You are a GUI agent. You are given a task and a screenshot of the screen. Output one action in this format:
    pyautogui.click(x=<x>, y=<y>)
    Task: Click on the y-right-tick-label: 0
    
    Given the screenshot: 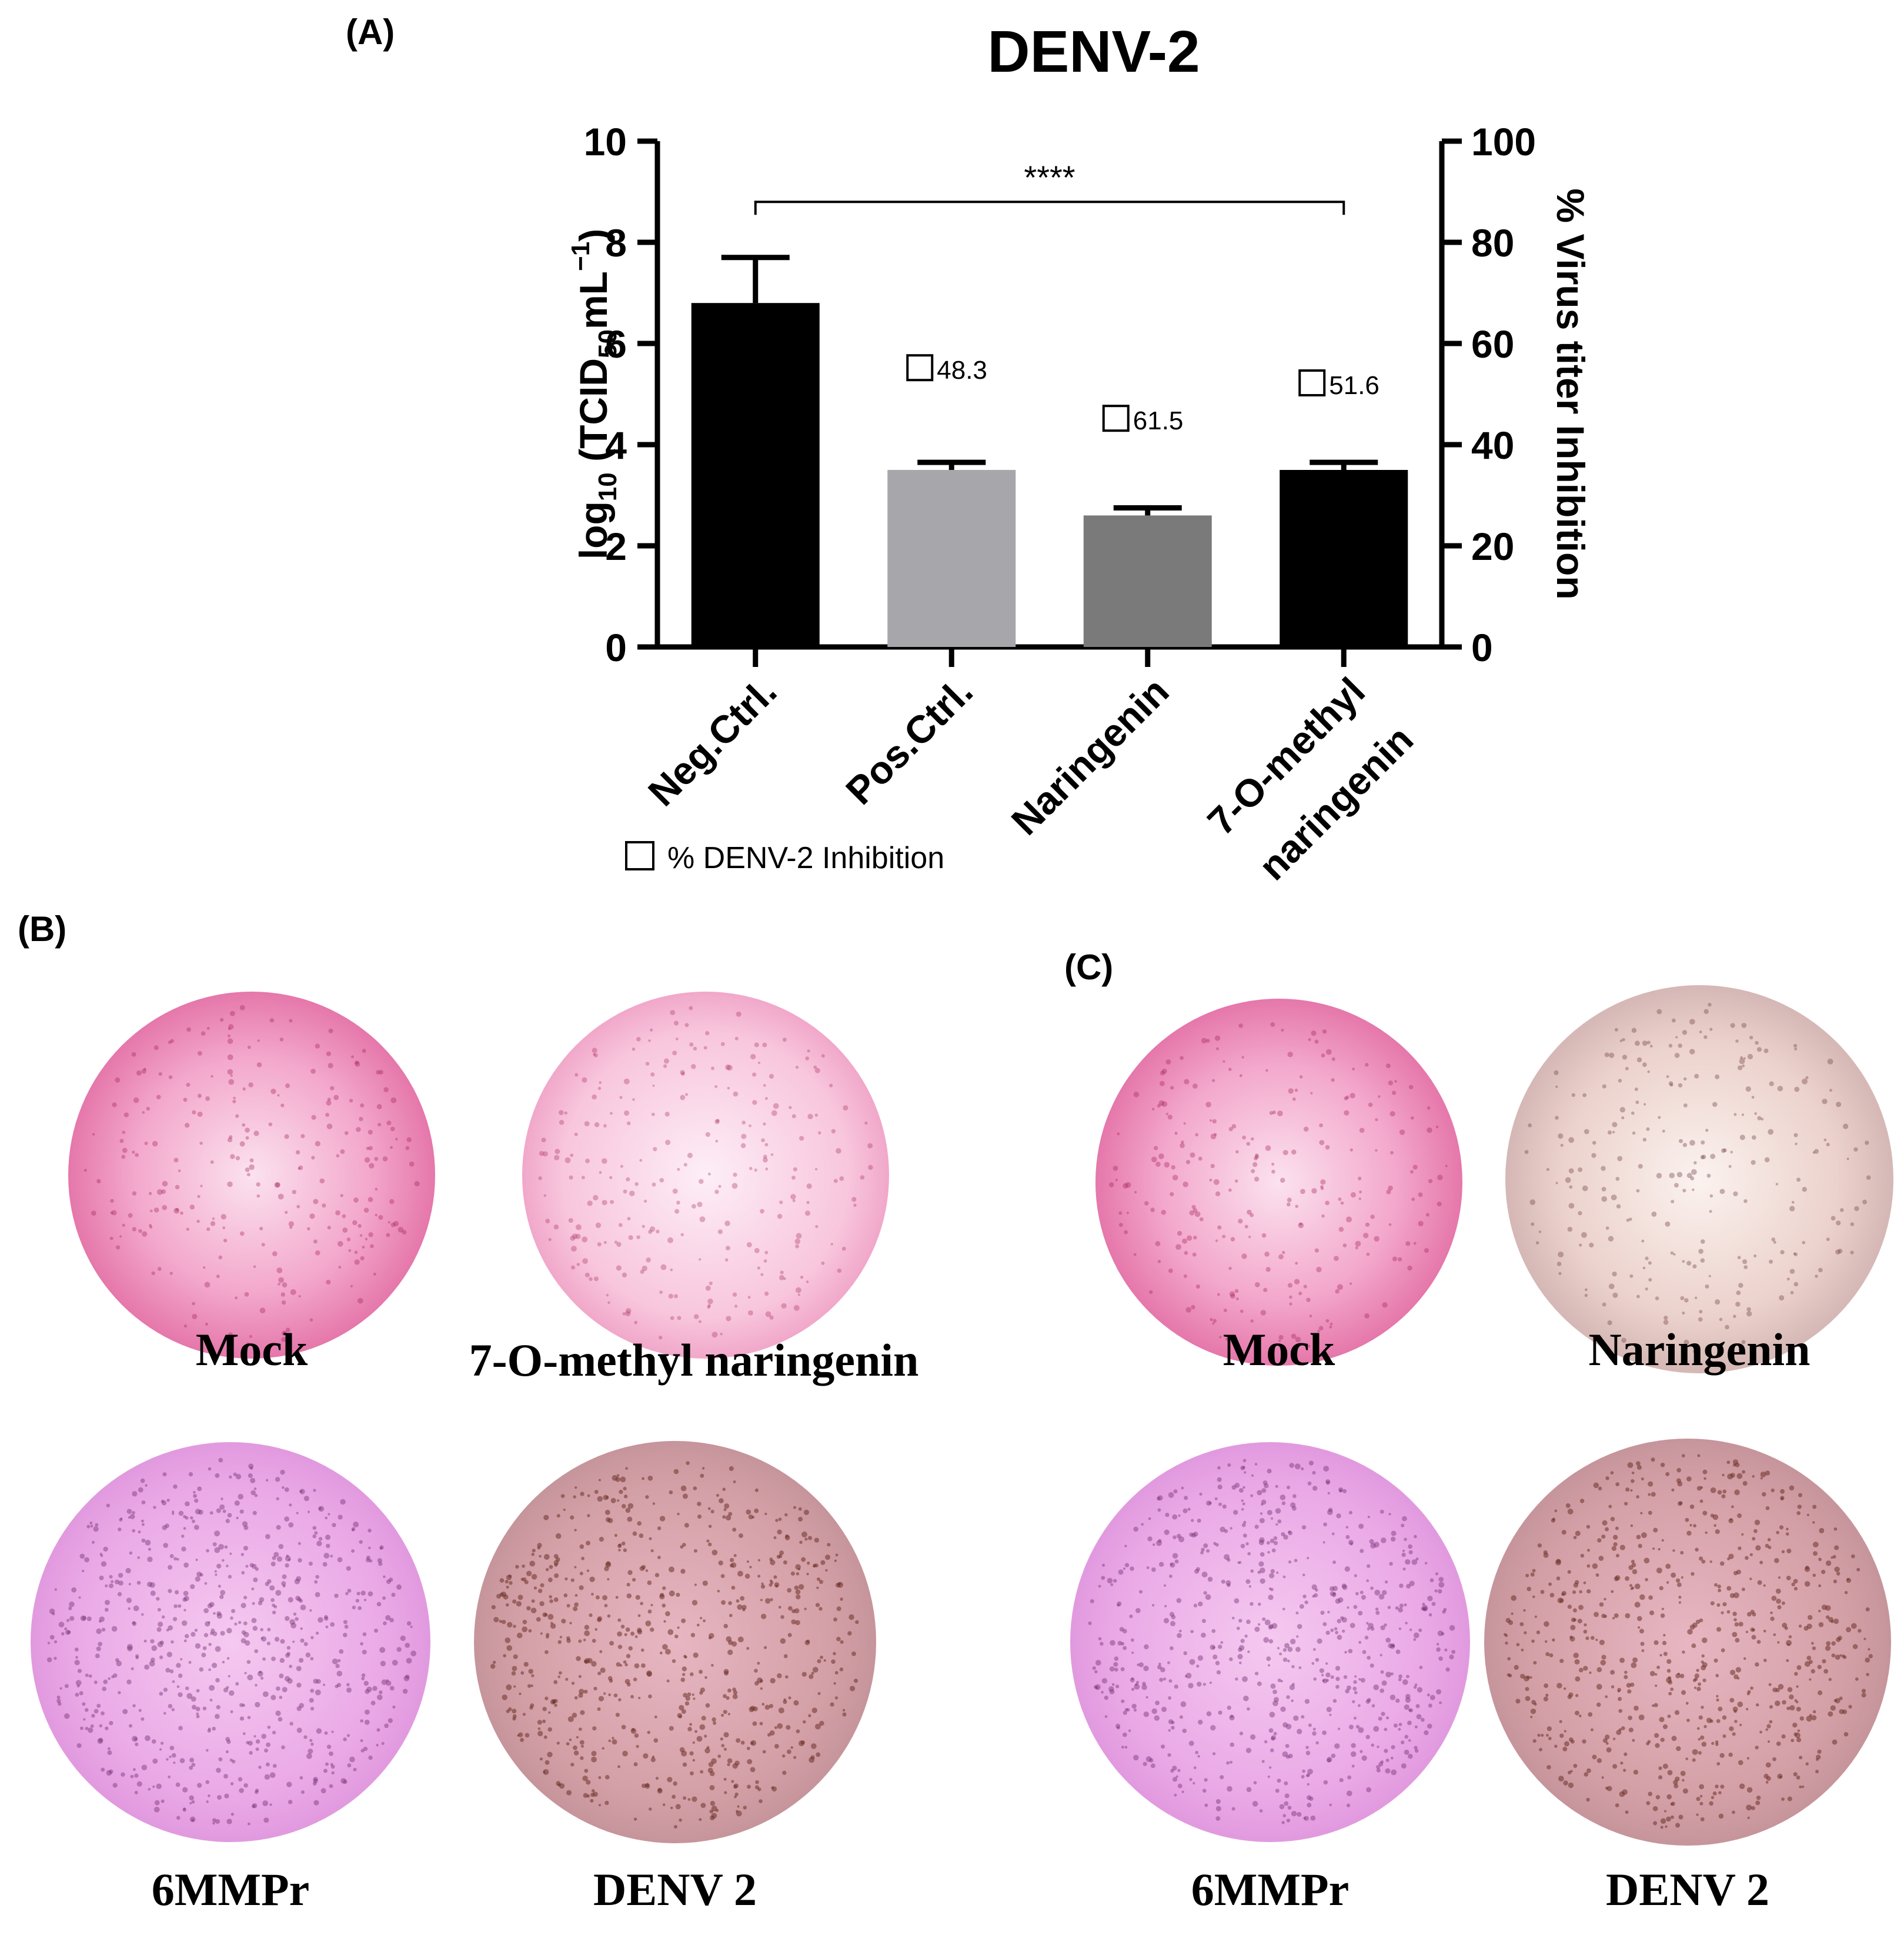 What is the action you would take?
    pyautogui.click(x=1482, y=647)
    